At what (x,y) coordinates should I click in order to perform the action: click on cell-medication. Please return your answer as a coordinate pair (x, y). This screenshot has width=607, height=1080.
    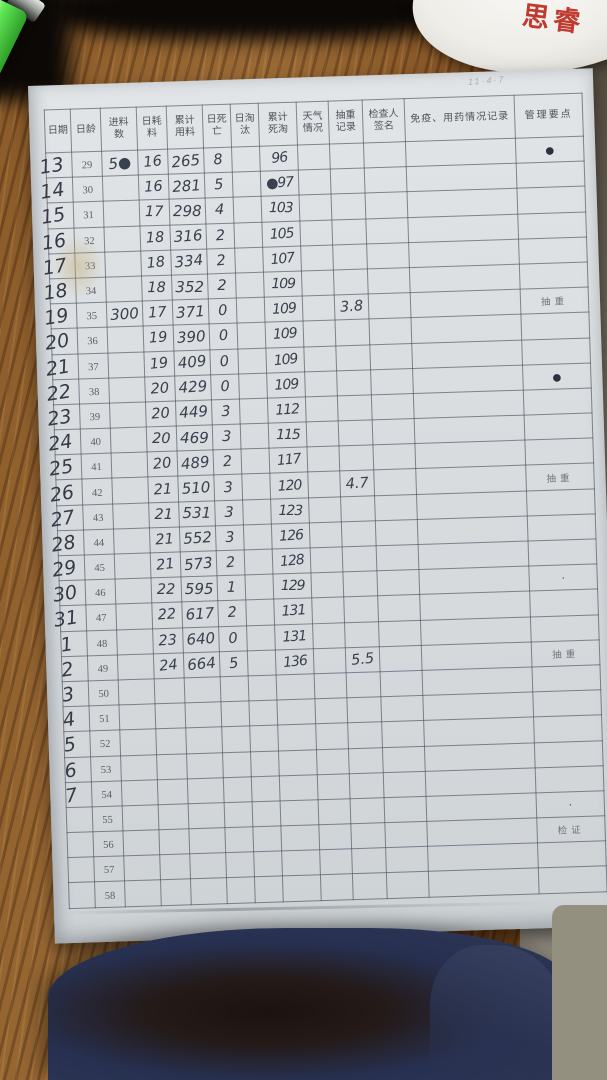
    Looking at the image, I should click on (474, 580).